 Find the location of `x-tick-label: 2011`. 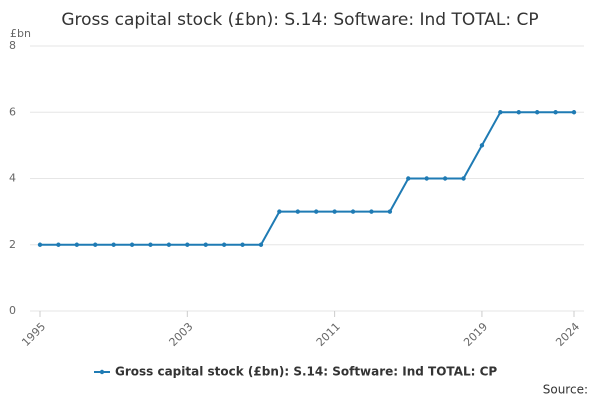

x-tick-label: 2011 is located at coordinates (328, 334).